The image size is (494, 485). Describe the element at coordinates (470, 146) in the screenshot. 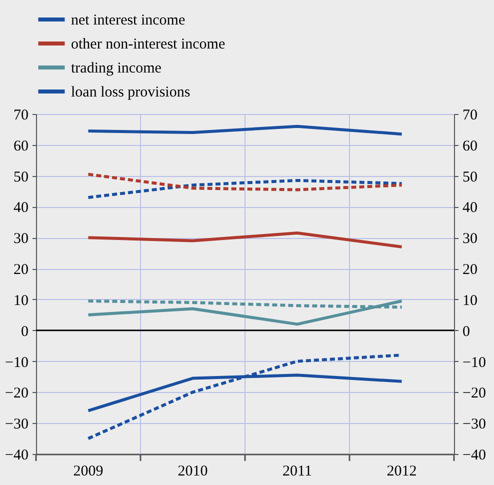

I see `y2-tick-label: 60` at that location.